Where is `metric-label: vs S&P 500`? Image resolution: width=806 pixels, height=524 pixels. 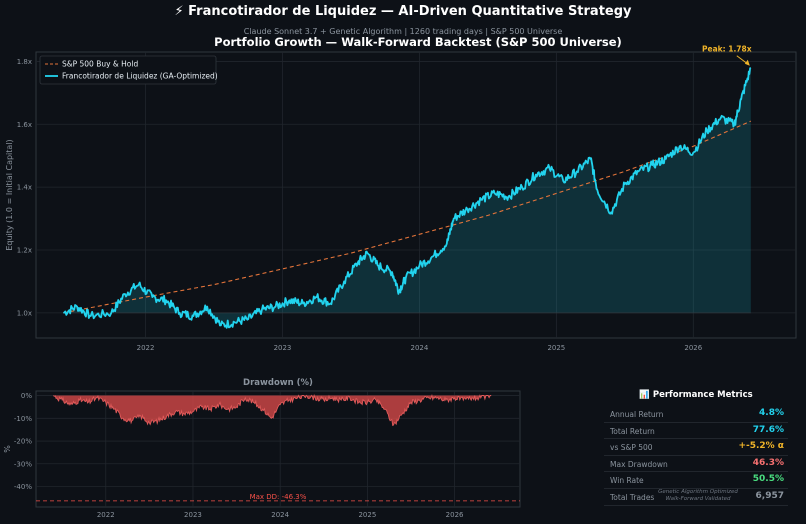 metric-label: vs S&P 500 is located at coordinates (631, 448).